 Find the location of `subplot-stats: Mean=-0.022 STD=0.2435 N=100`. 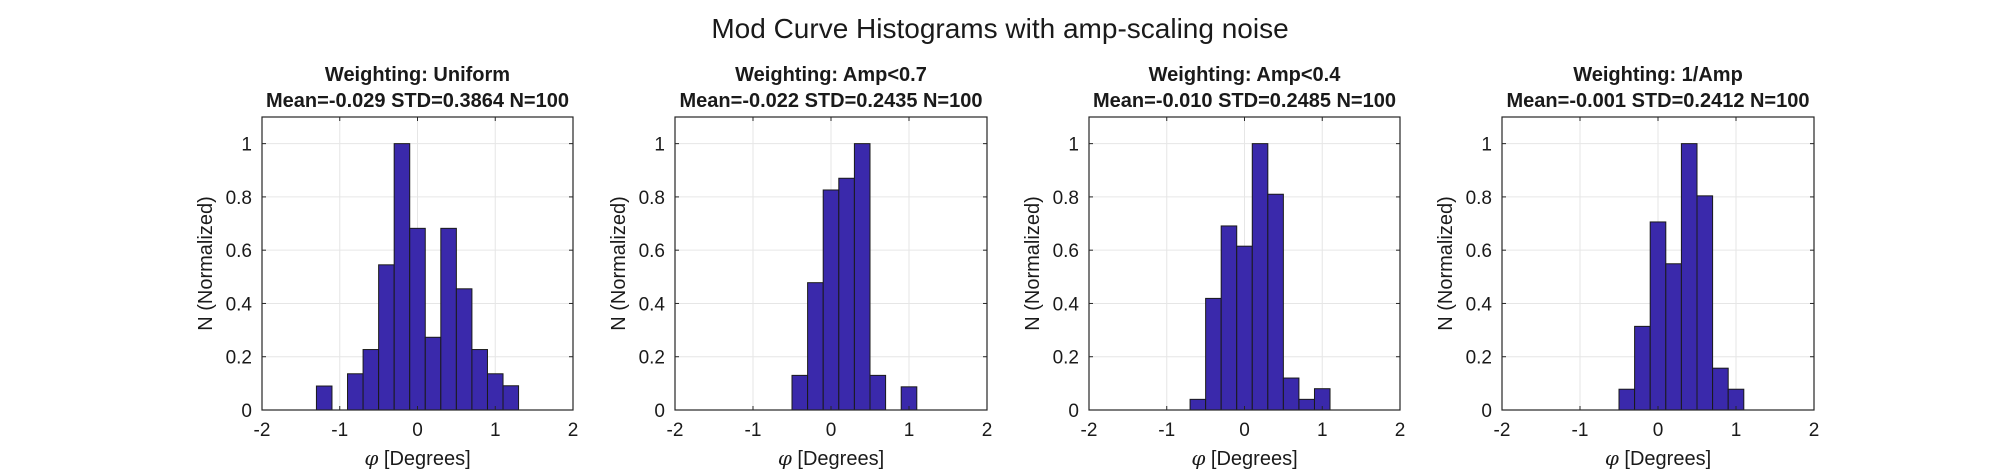

subplot-stats: Mean=-0.022 STD=0.2435 N=100 is located at coordinates (831, 101).